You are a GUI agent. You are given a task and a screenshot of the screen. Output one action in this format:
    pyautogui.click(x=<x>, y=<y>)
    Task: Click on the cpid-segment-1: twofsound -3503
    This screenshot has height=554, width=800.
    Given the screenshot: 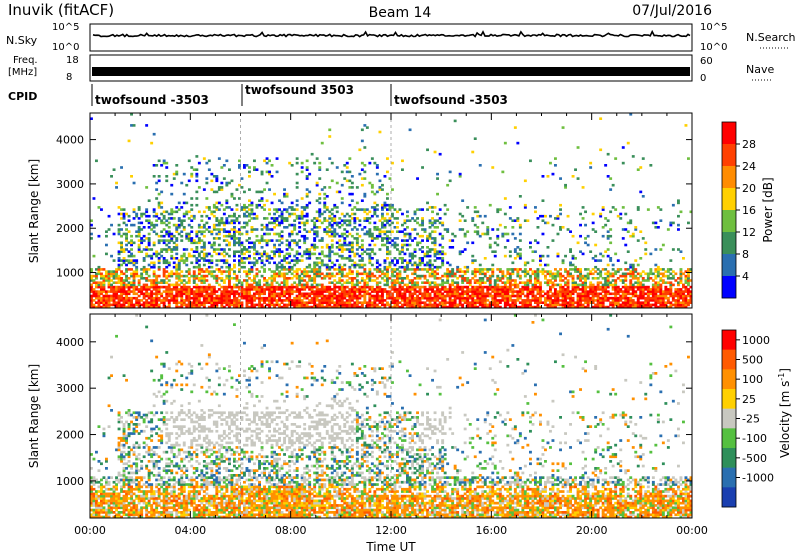 What is the action you would take?
    pyautogui.click(x=152, y=100)
    